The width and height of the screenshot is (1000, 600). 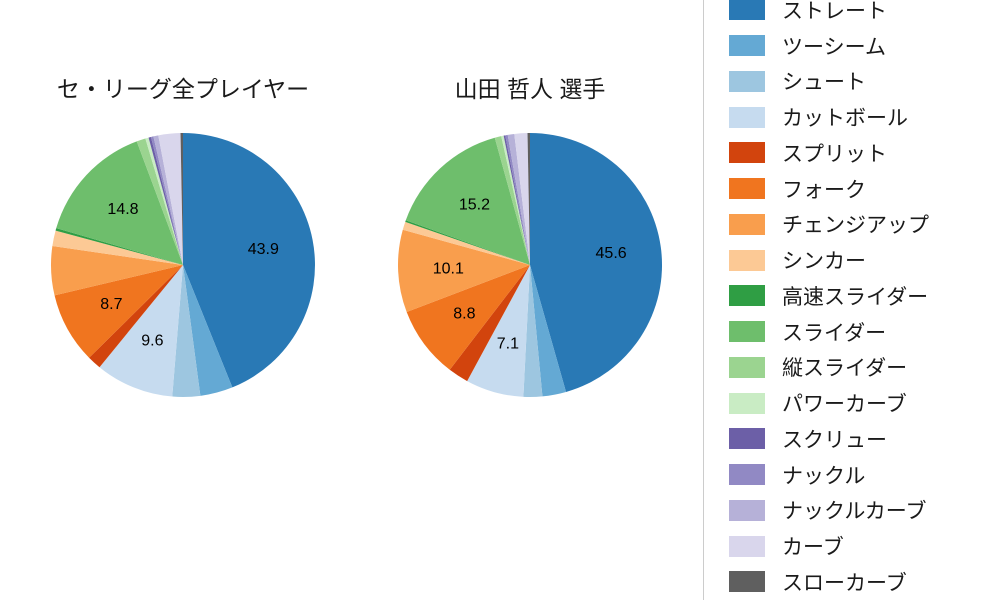 What do you see at coordinates (834, 440) in the screenshot?
I see `legend-label: スクリュー` at bounding box center [834, 440].